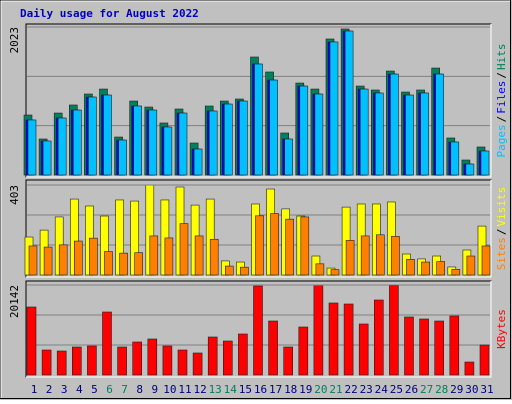 This screenshot has height=404, width=512. I want to click on x-tick-label: 14, so click(231, 389).